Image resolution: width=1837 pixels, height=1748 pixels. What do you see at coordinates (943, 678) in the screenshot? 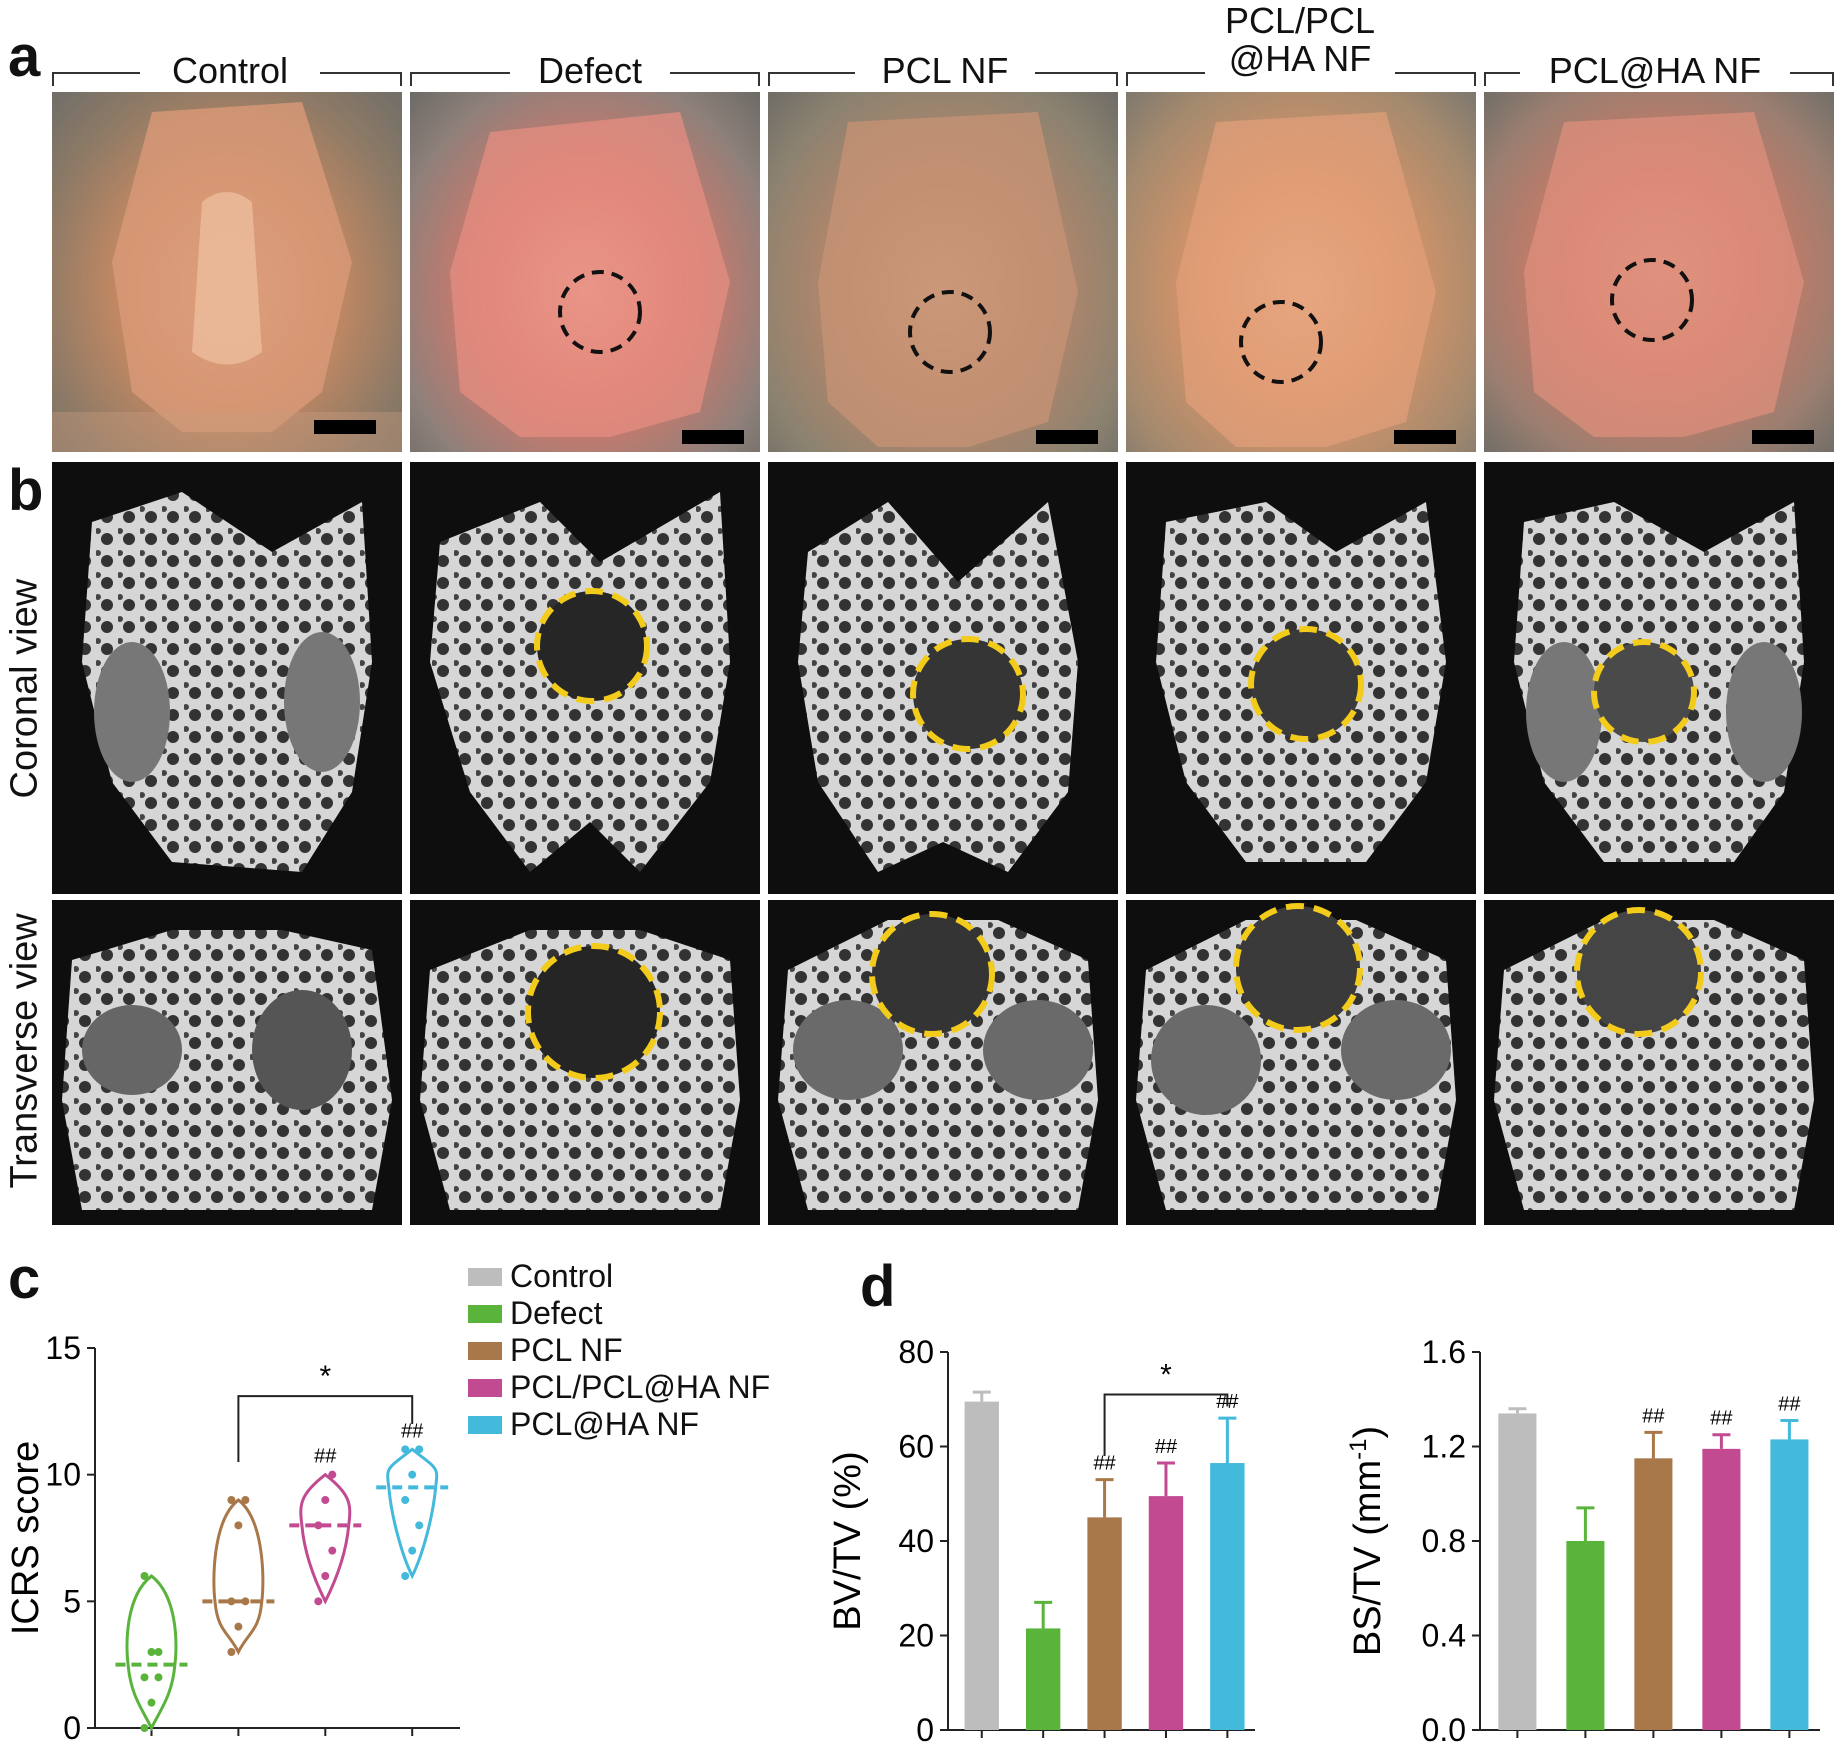
I see `ct-coronal-pcl-nf` at bounding box center [943, 678].